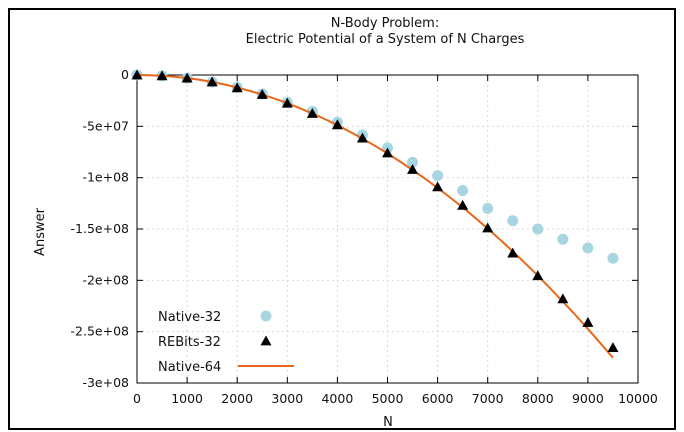 The image size is (684, 432). I want to click on legend-label: Native-64, so click(189, 367).